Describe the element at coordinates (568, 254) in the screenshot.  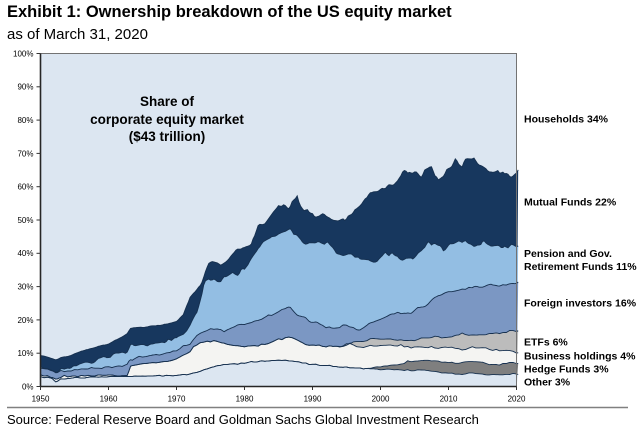
I see `svg-text: Pension and Gov.` at that location.